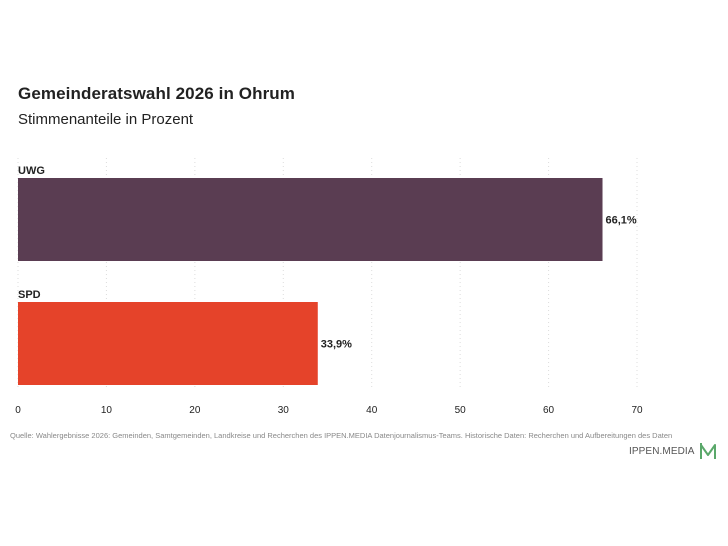 The image size is (728, 546). I want to click on bar-uwg, so click(310, 219).